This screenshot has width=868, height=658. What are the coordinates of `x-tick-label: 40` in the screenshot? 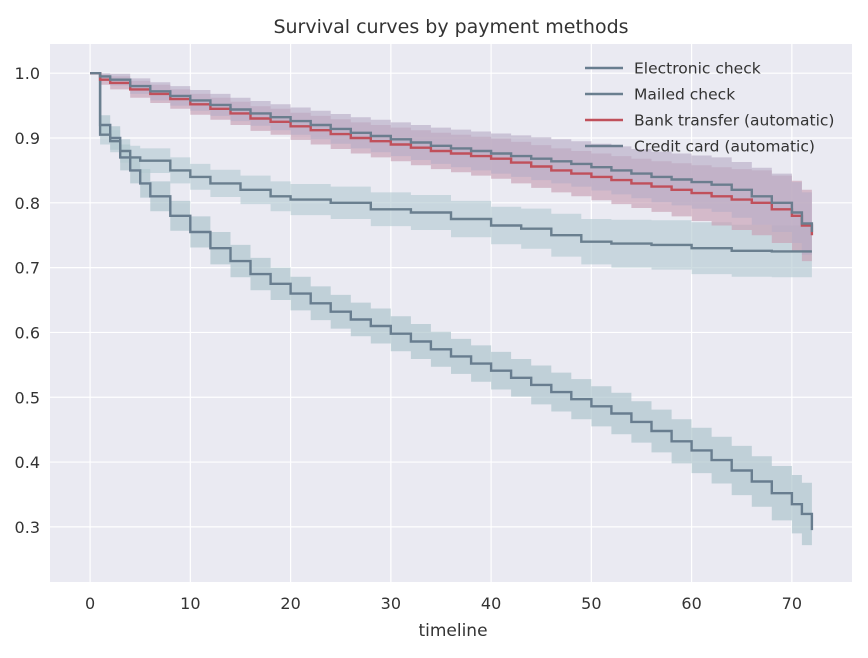 It's located at (491, 603).